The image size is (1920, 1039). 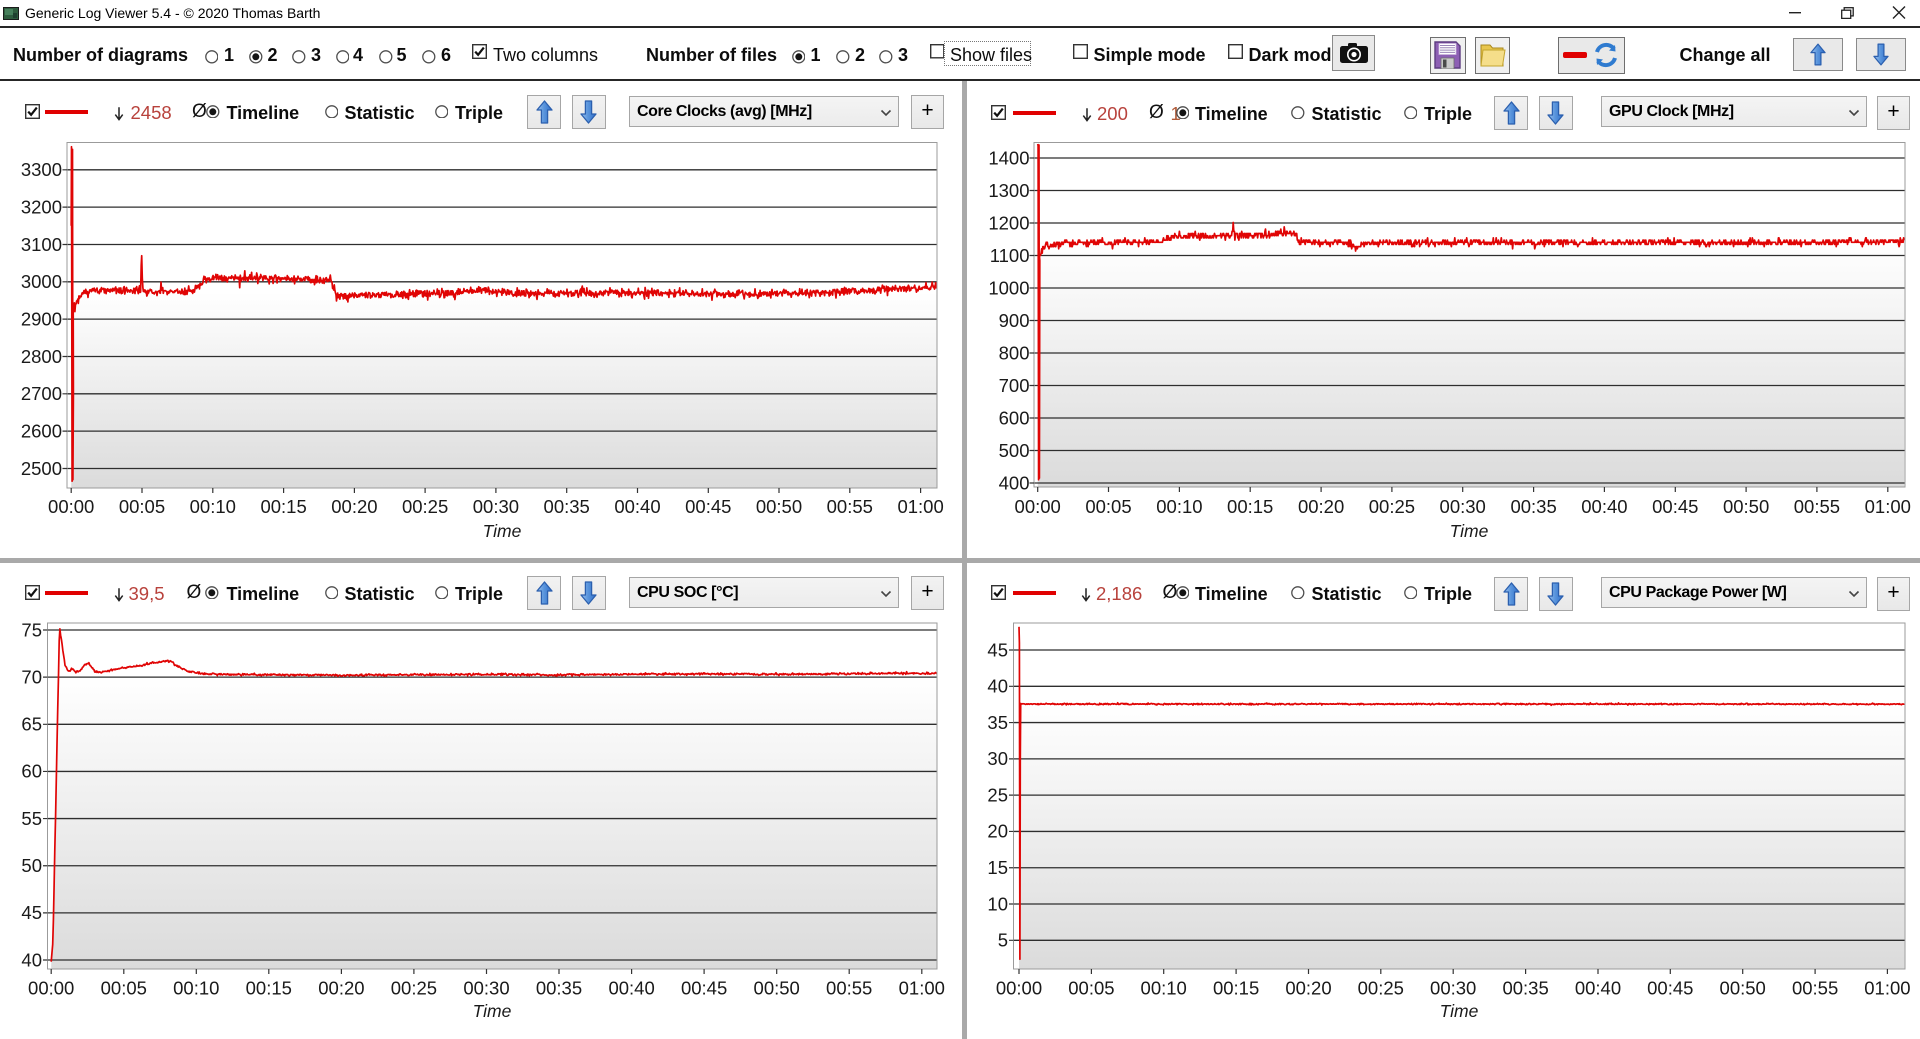 What do you see at coordinates (41, 244) in the screenshot?
I see `svg-text: 3100` at bounding box center [41, 244].